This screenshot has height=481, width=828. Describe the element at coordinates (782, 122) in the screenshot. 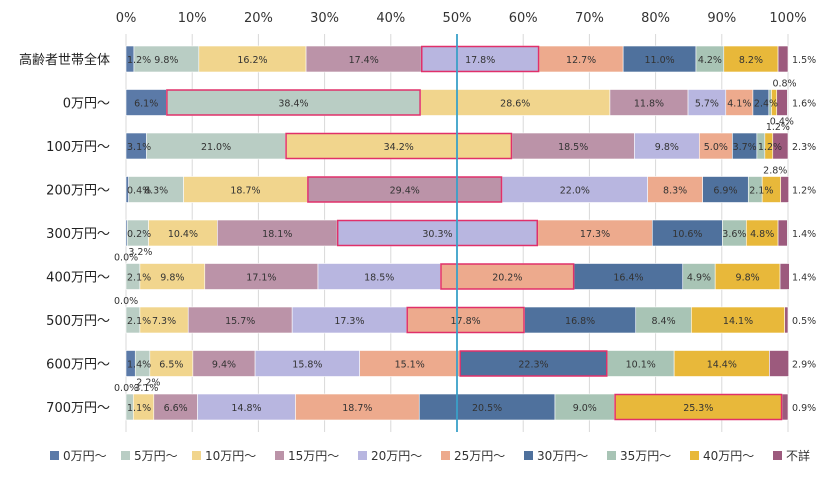

I see `data-label: 0.4%` at that location.